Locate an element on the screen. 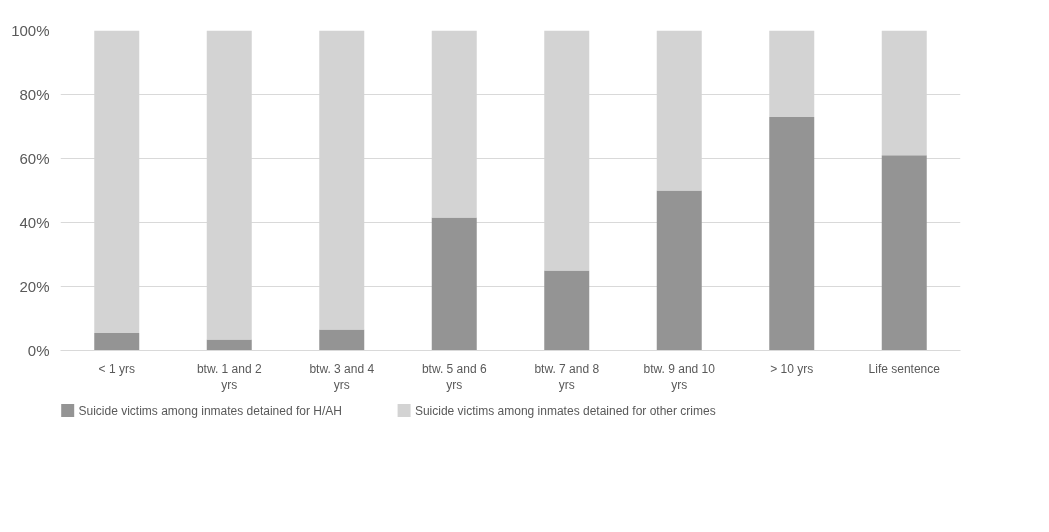  y-tick-label: 40% is located at coordinates (34, 222).